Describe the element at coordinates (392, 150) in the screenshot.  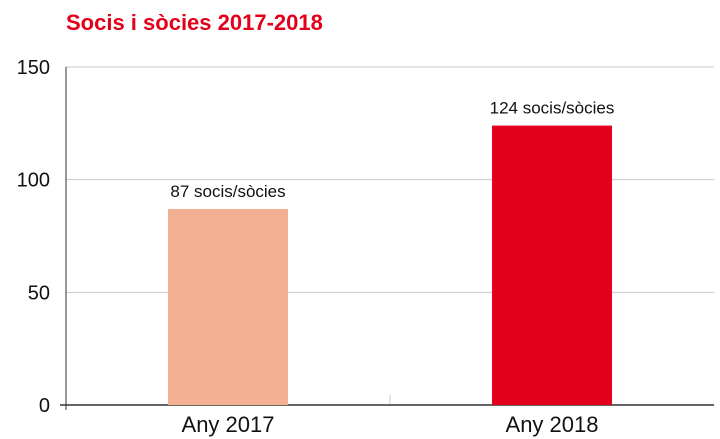
I see `data-labels: 87 socis/sòcies 124 socis/sòcies` at that location.